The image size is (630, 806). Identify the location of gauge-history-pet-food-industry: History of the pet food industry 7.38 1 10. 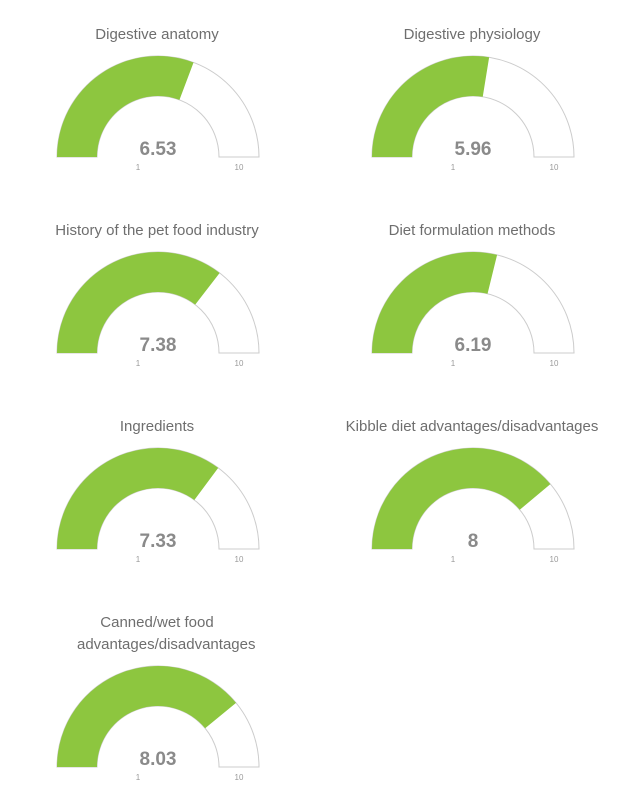
(157, 294).